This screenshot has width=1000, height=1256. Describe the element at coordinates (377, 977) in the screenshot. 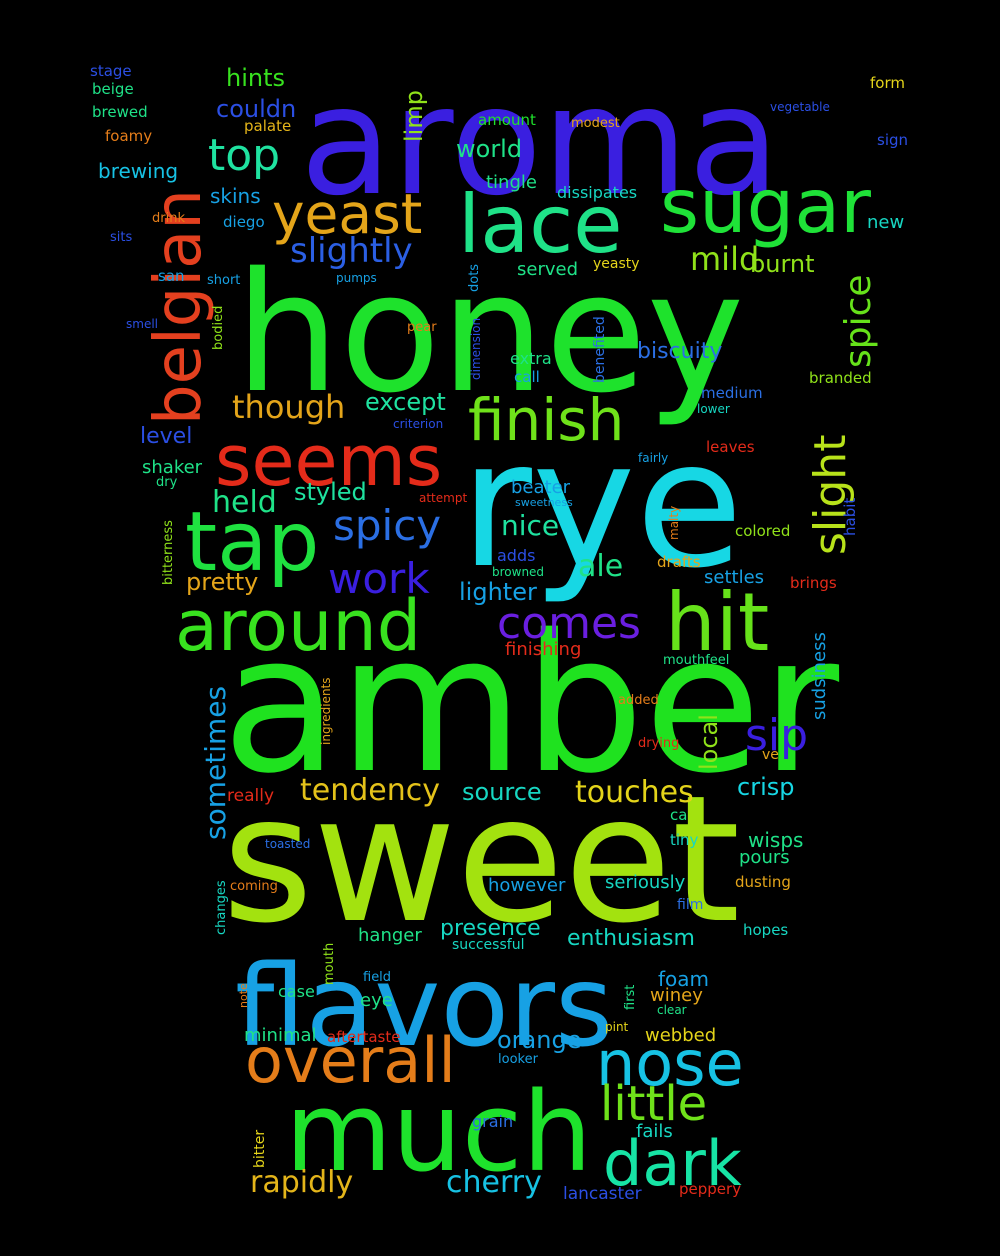

I see `word-field: field` at that location.